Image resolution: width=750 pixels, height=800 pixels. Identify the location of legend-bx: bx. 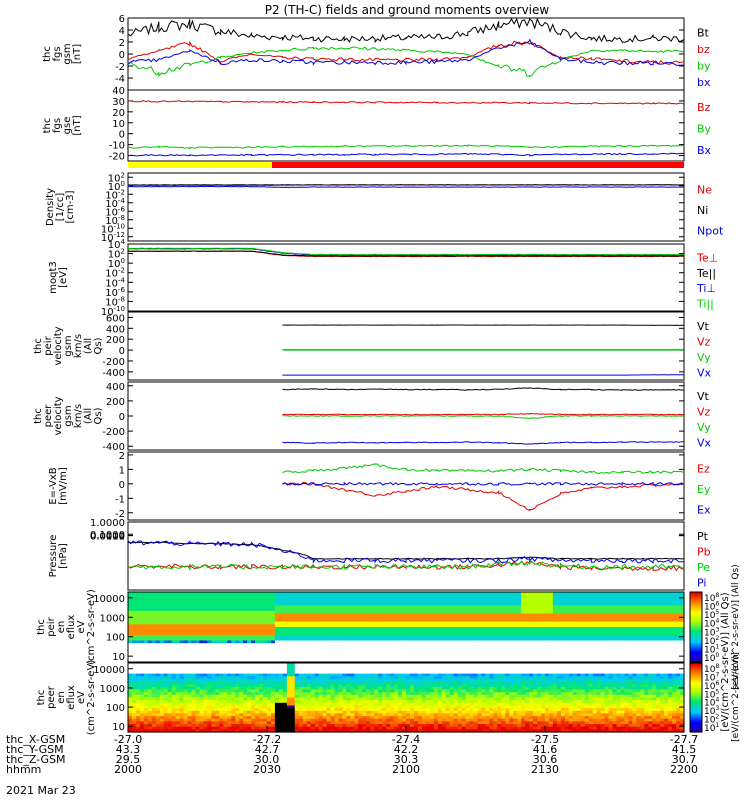
(704, 82).